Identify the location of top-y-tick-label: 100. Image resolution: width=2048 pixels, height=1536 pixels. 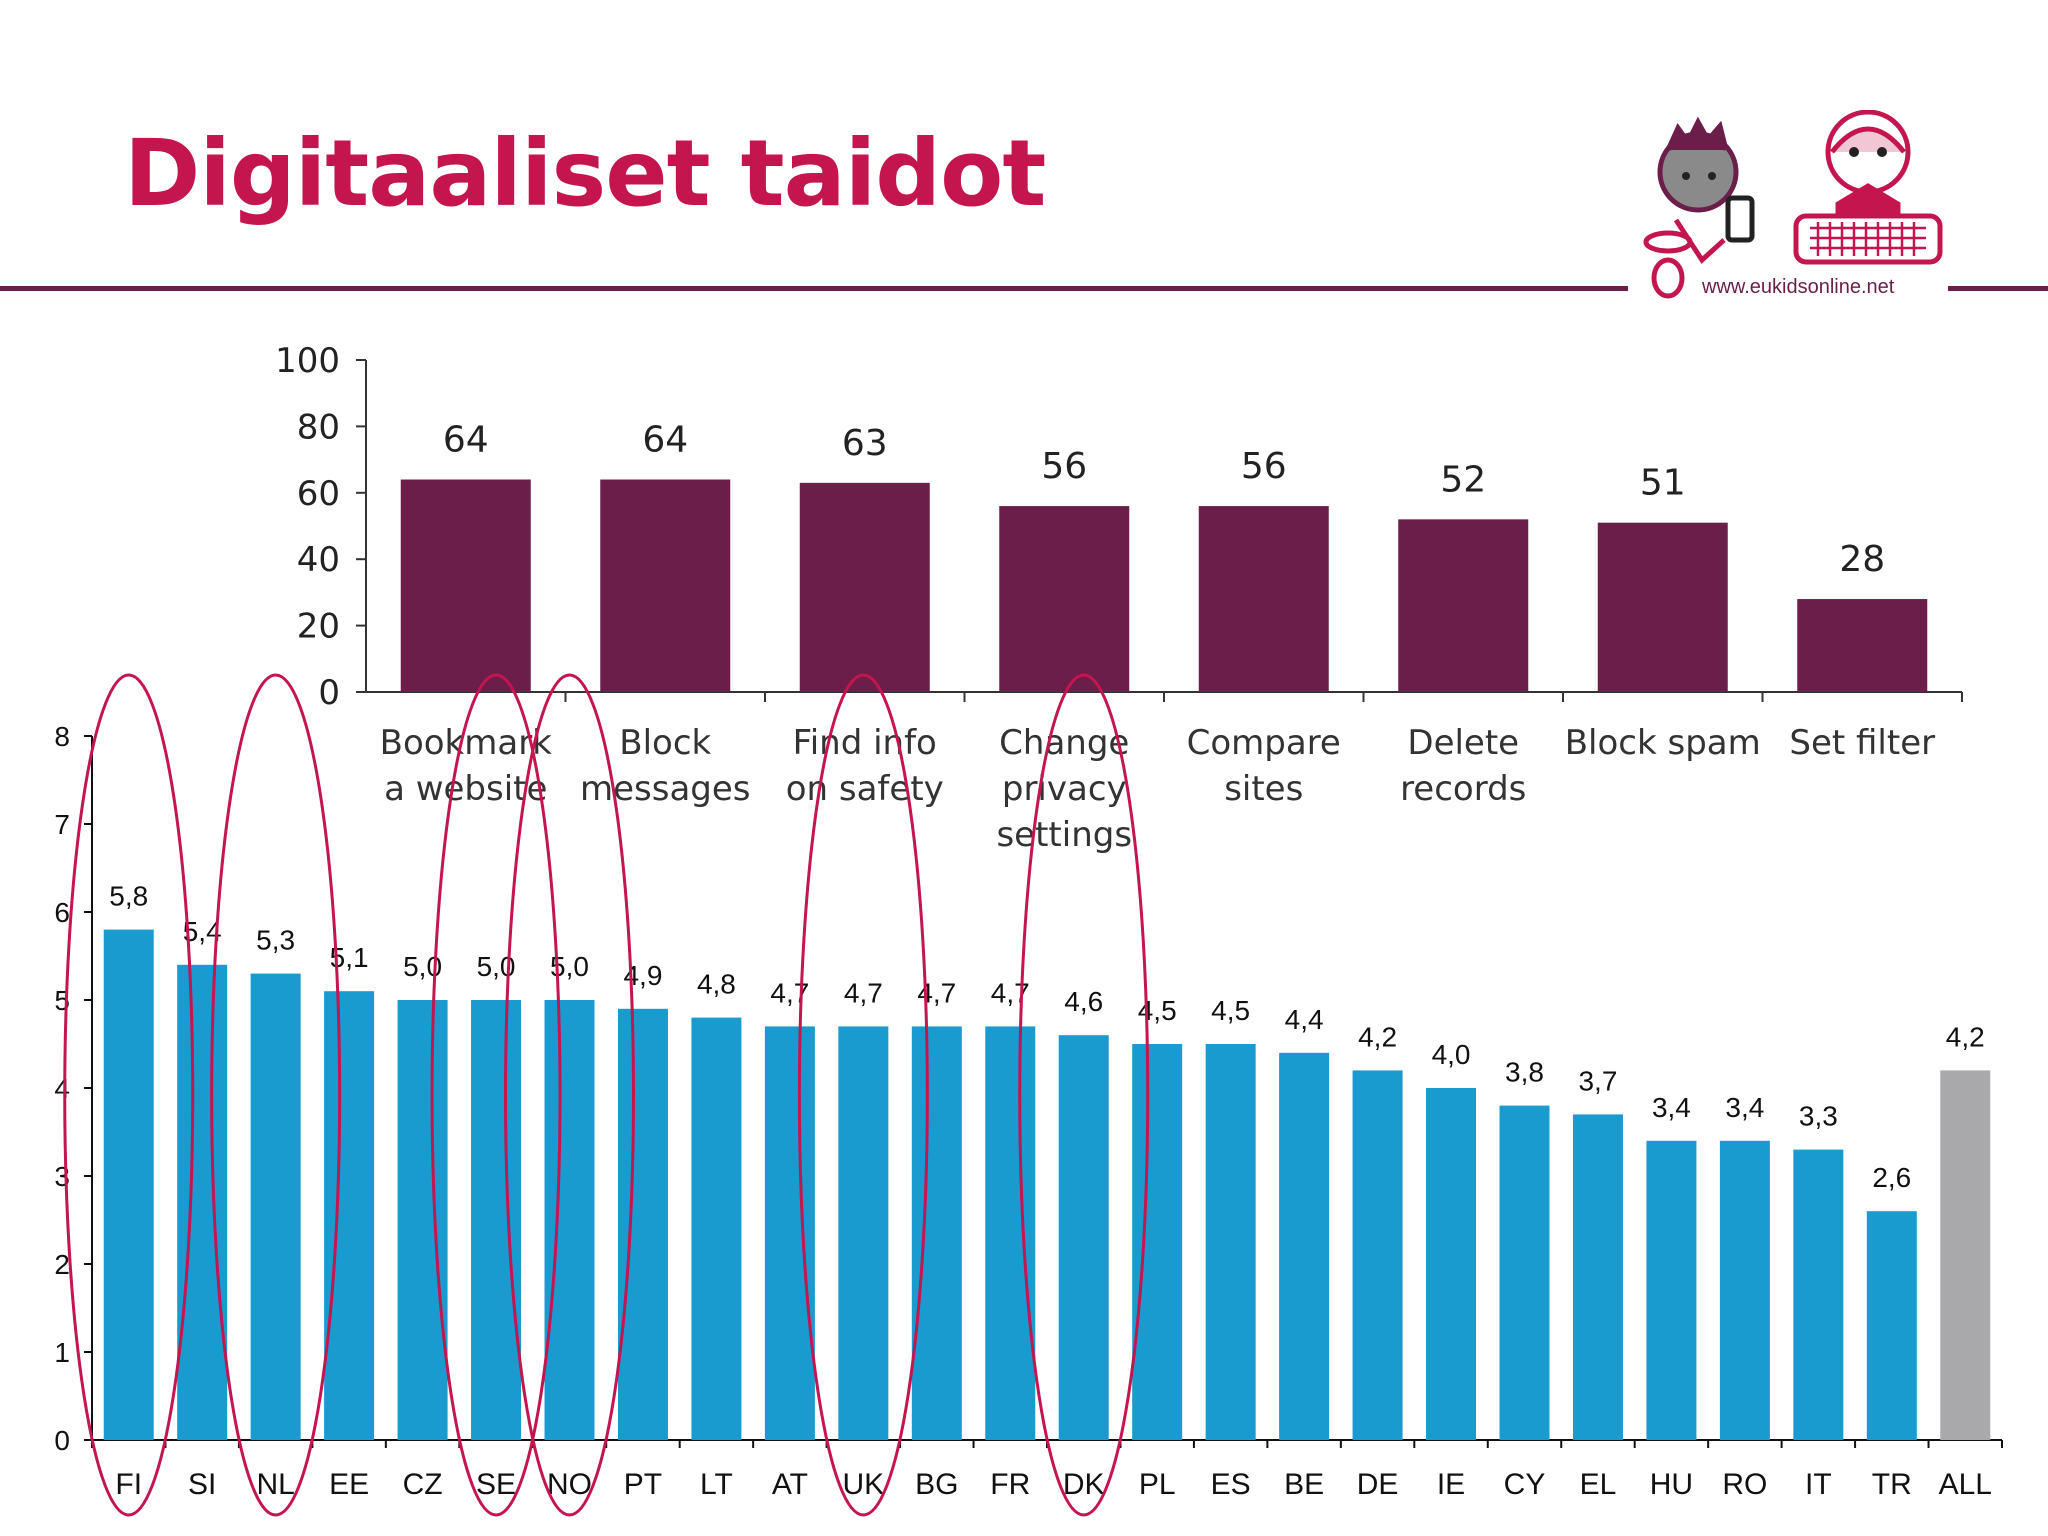
(307, 361).